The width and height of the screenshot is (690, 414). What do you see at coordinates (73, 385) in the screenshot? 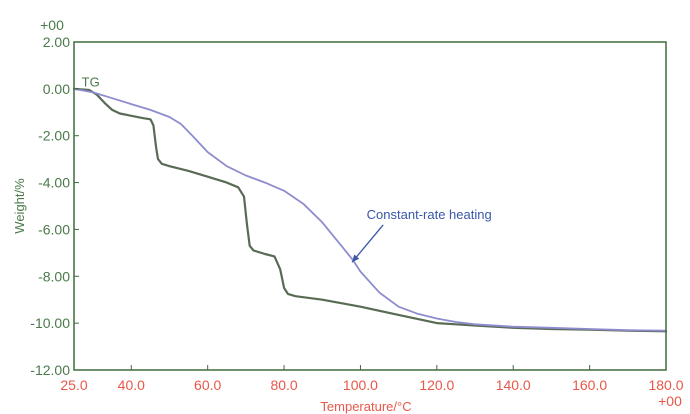
I see `x-tick-label: 25.0` at bounding box center [73, 385].